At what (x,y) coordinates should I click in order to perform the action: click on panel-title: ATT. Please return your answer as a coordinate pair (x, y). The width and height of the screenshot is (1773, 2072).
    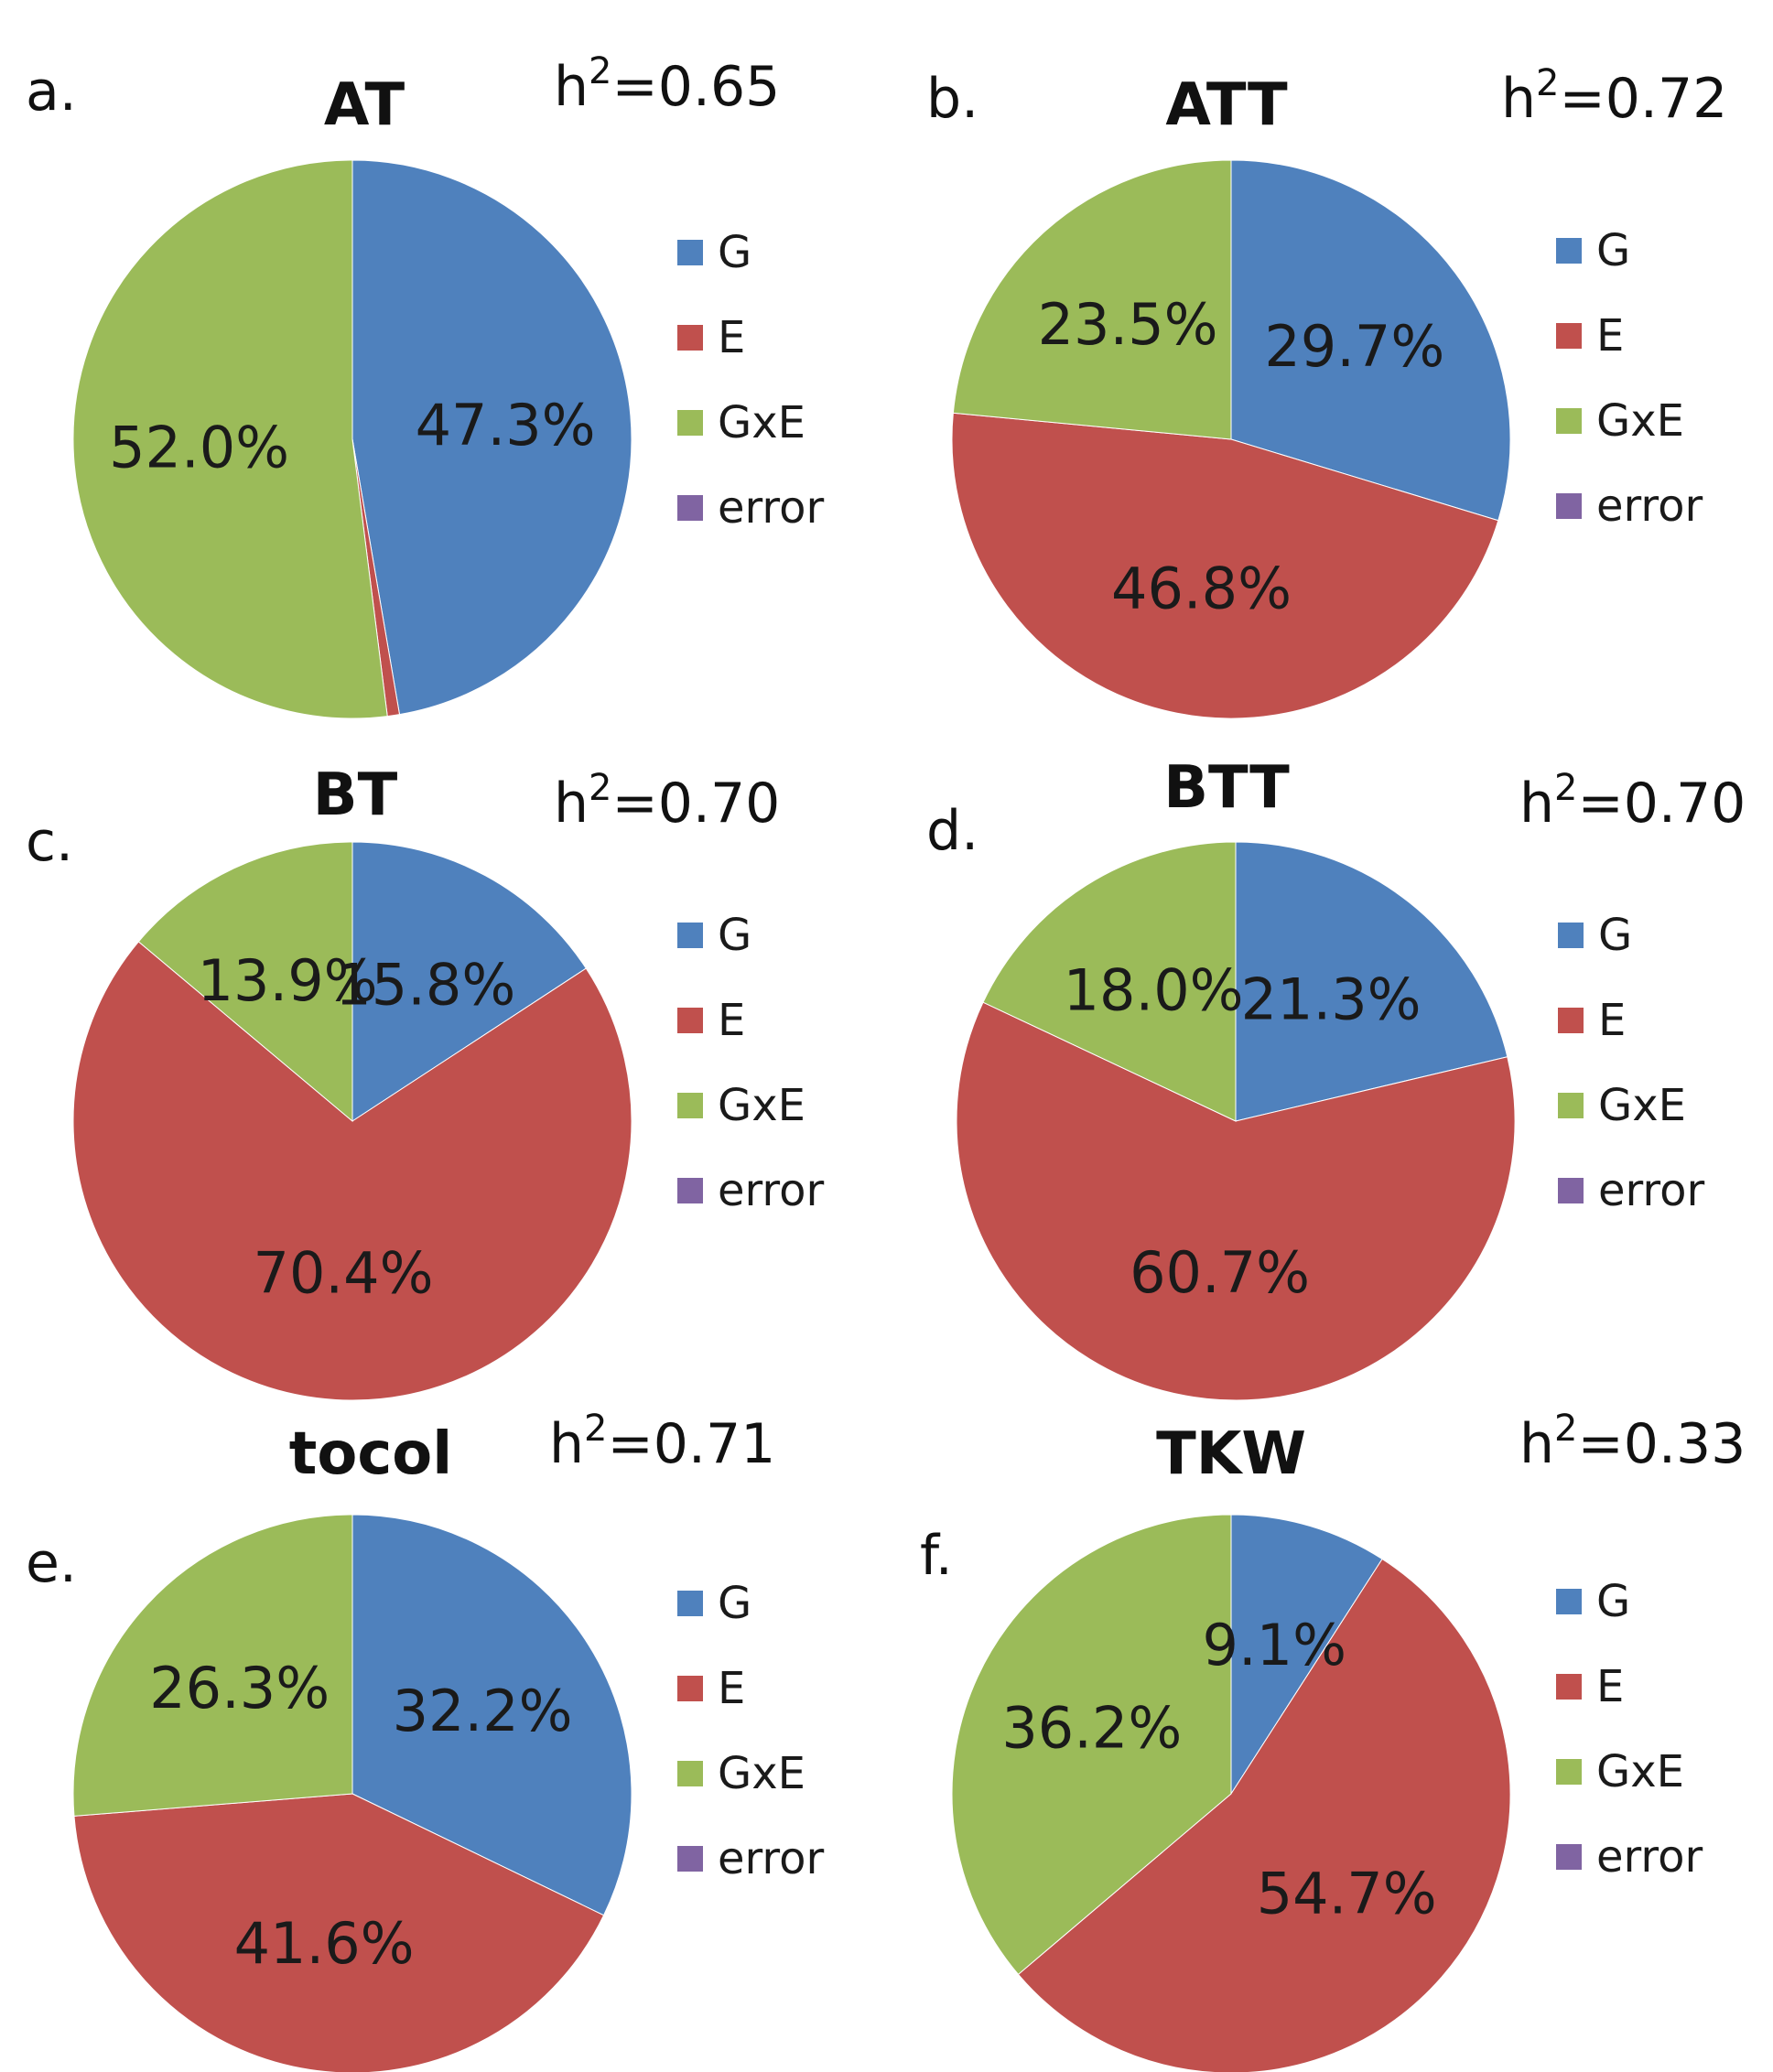
    Looking at the image, I should click on (1226, 105).